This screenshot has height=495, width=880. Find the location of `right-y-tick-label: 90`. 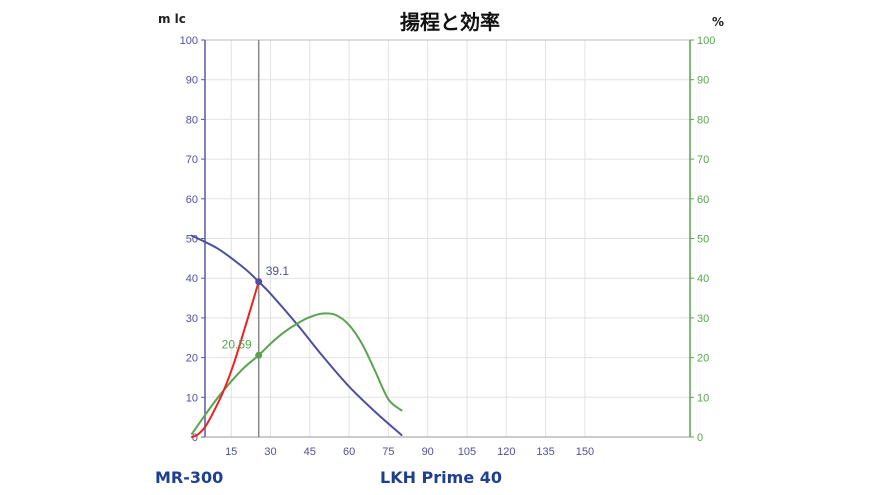

right-y-tick-label: 90 is located at coordinates (703, 81).